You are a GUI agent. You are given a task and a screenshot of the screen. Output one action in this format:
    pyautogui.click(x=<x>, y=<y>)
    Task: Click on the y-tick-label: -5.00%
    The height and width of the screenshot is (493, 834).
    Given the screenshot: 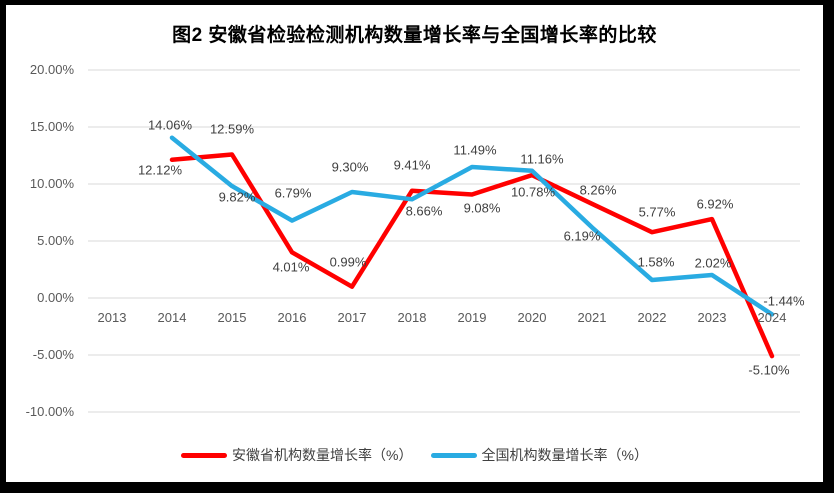 What is the action you would take?
    pyautogui.click(x=53, y=354)
    